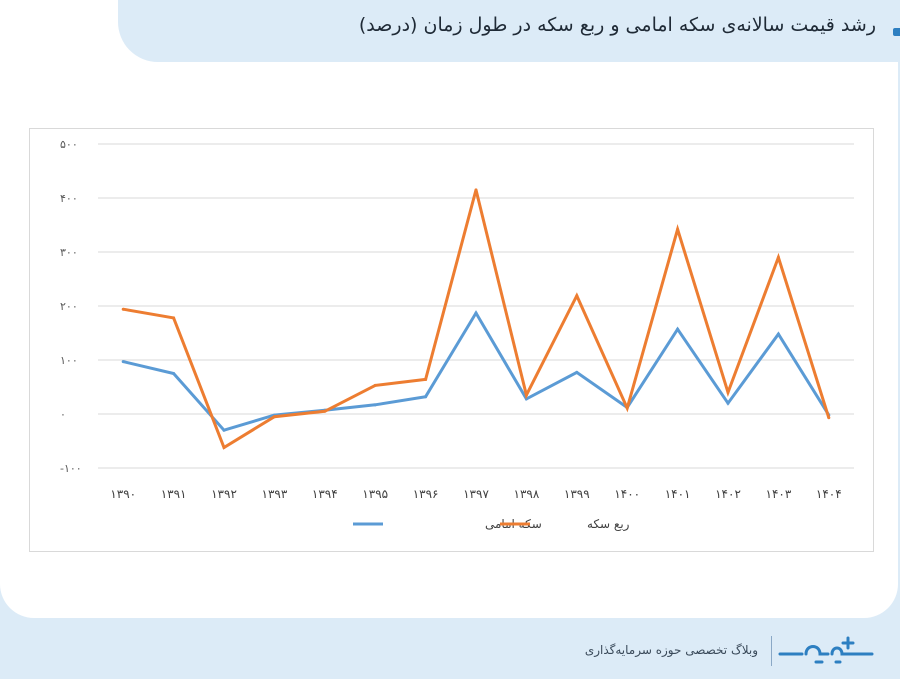  What do you see at coordinates (627, 494) in the screenshot?
I see `x-tick-label: ۱۴۰۰` at bounding box center [627, 494].